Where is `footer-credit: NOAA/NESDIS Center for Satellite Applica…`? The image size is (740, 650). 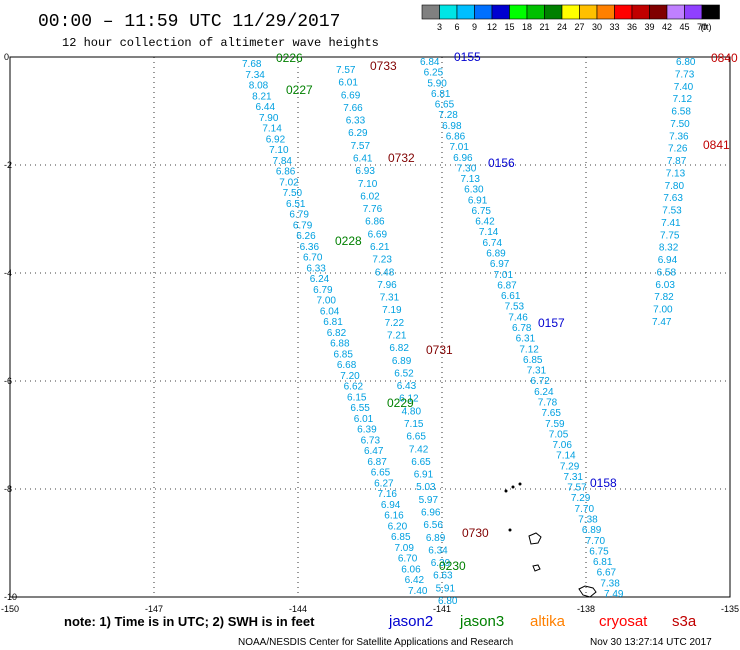
footer-credit: NOAA/NESDIS Center for Satellite Applica… is located at coordinates (375, 642).